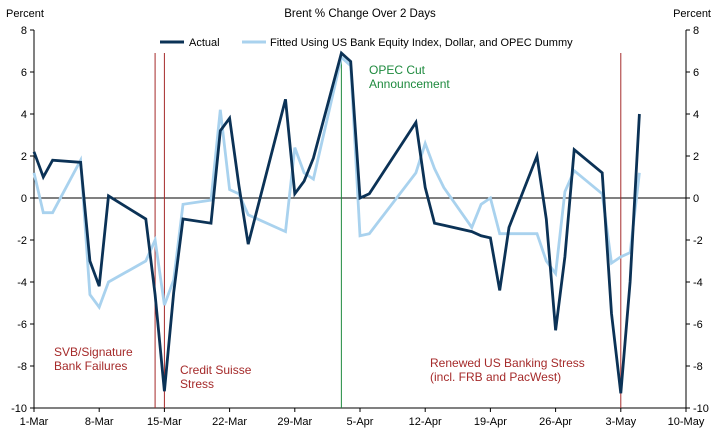  I want to click on y-tick-label-right: 2, so click(696, 157).